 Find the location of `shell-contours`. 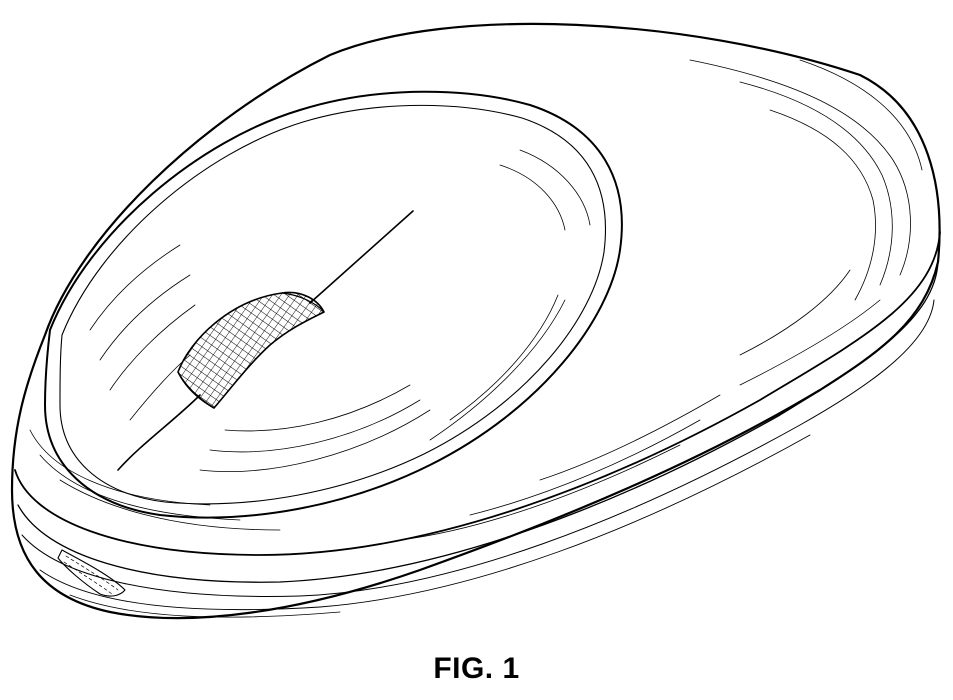

shell-contours is located at coordinates (806, 222).